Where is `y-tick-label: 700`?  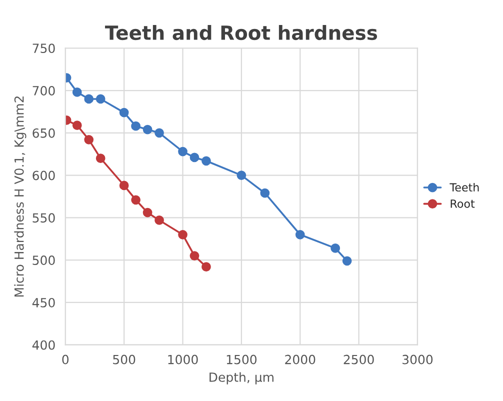
y-tick-label: 700 is located at coordinates (43, 91).